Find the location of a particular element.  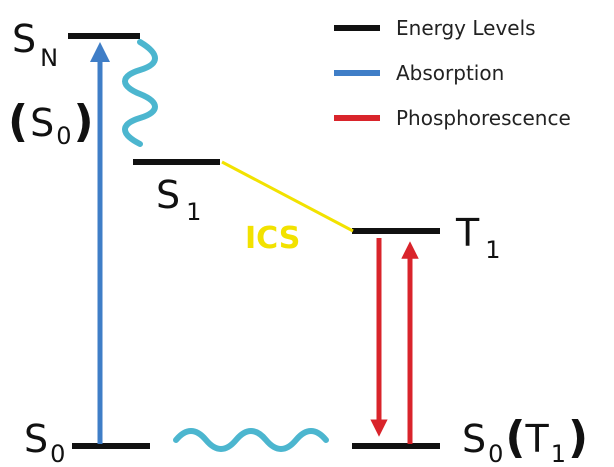

vibrational-relaxation-wave is located at coordinates (140, 93).